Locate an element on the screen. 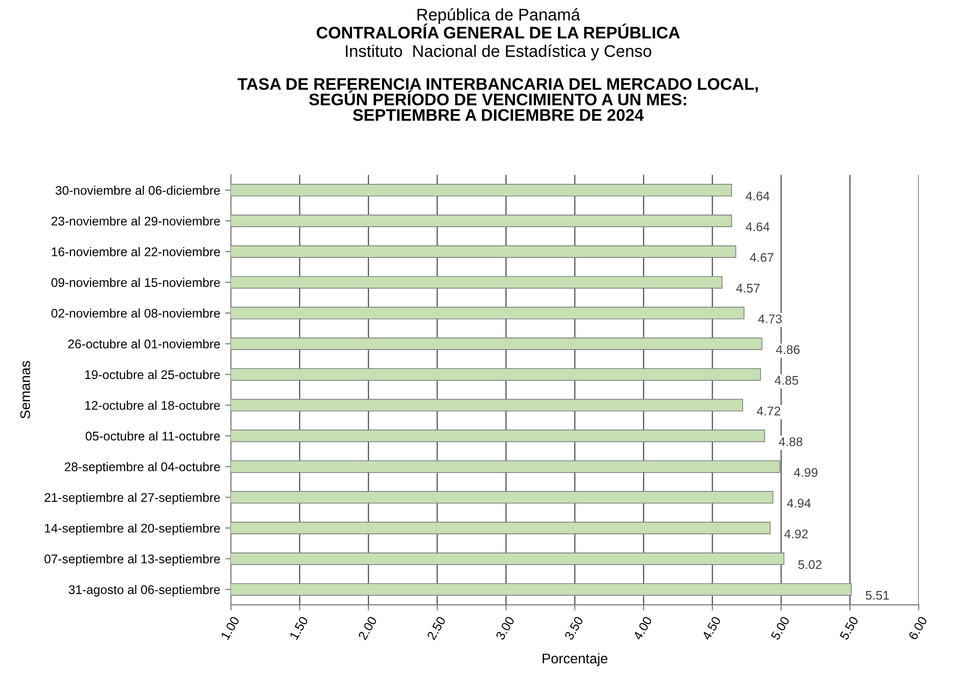 This screenshot has height=675, width=958. y-tick-label: 02-noviembre al 08-noviembre is located at coordinates (135, 313).